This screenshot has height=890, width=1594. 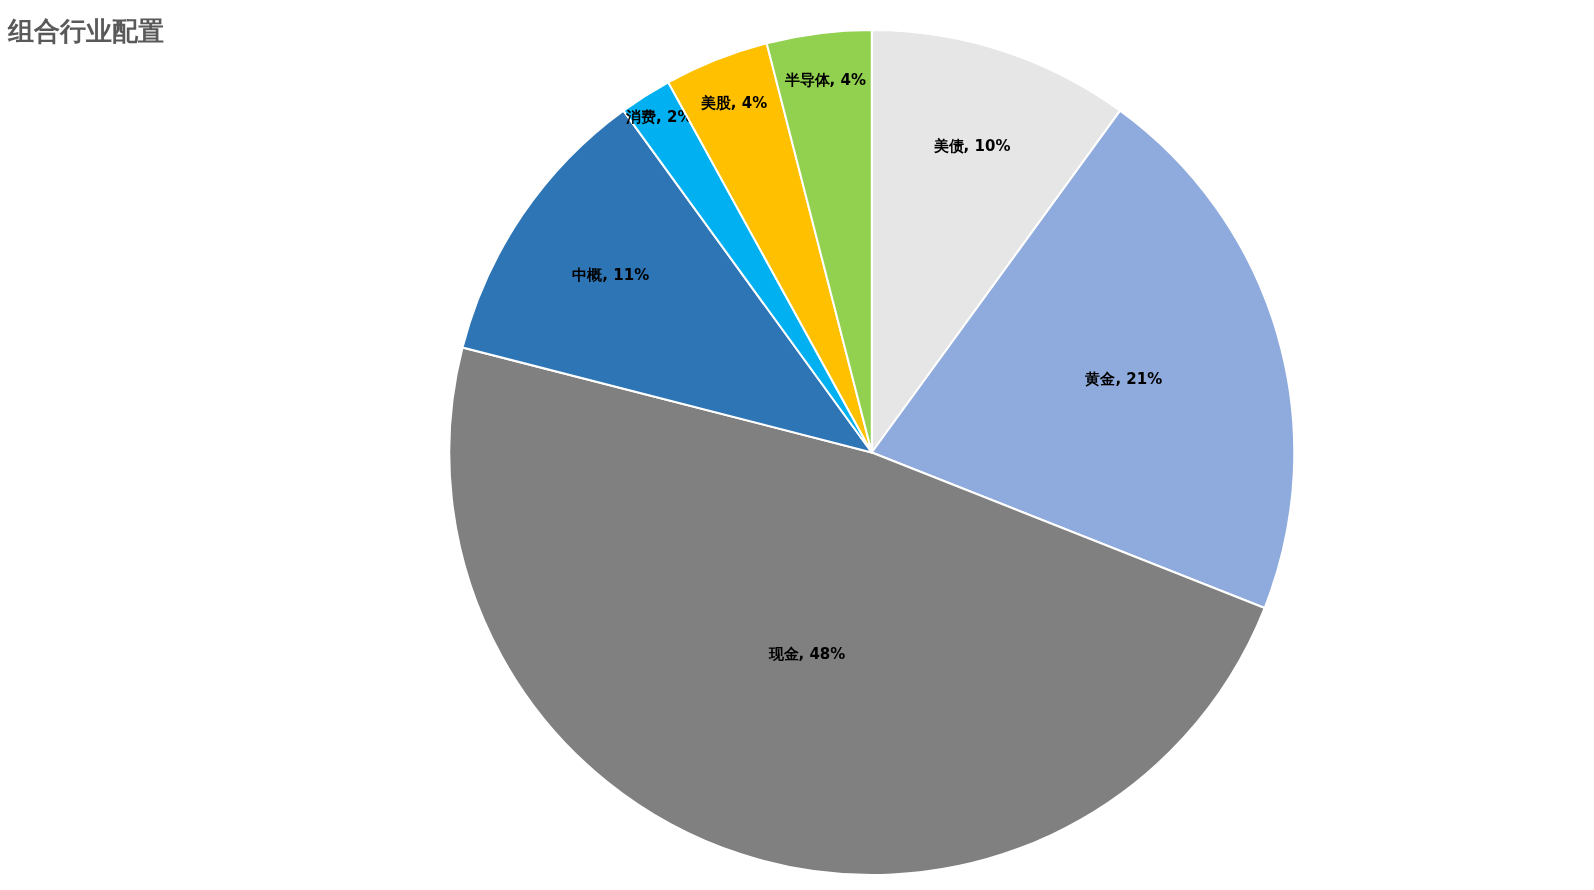 What do you see at coordinates (971, 145) in the screenshot?
I see `slice-label: 美债, 10%` at bounding box center [971, 145].